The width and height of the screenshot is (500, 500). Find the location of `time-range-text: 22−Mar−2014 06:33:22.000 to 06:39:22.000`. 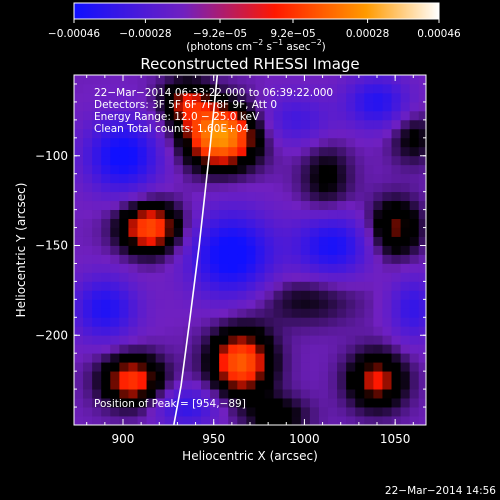

time-range-text: 22−Mar−2014 06:33:22.000 to 06:39:22.000 is located at coordinates (213, 93).